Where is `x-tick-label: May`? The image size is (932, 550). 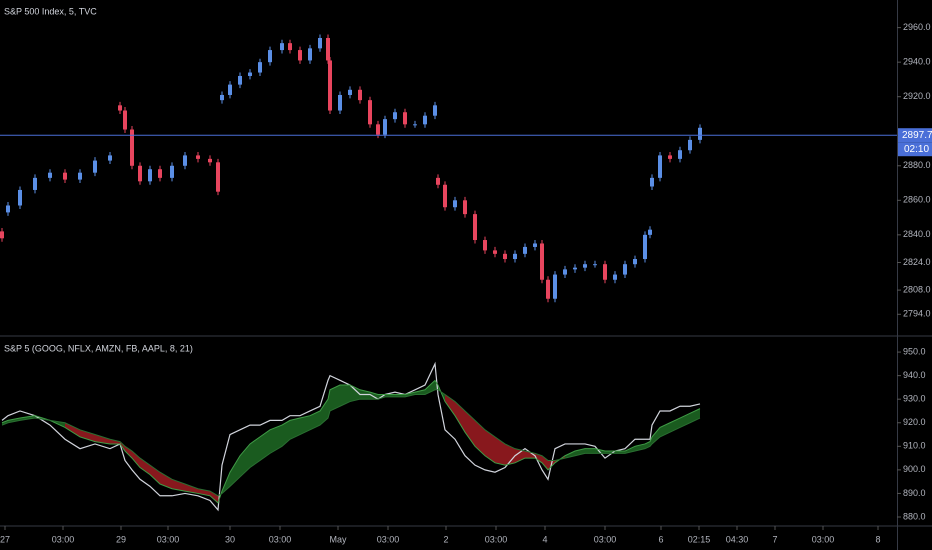 x-tick-label: May is located at coordinates (338, 539).